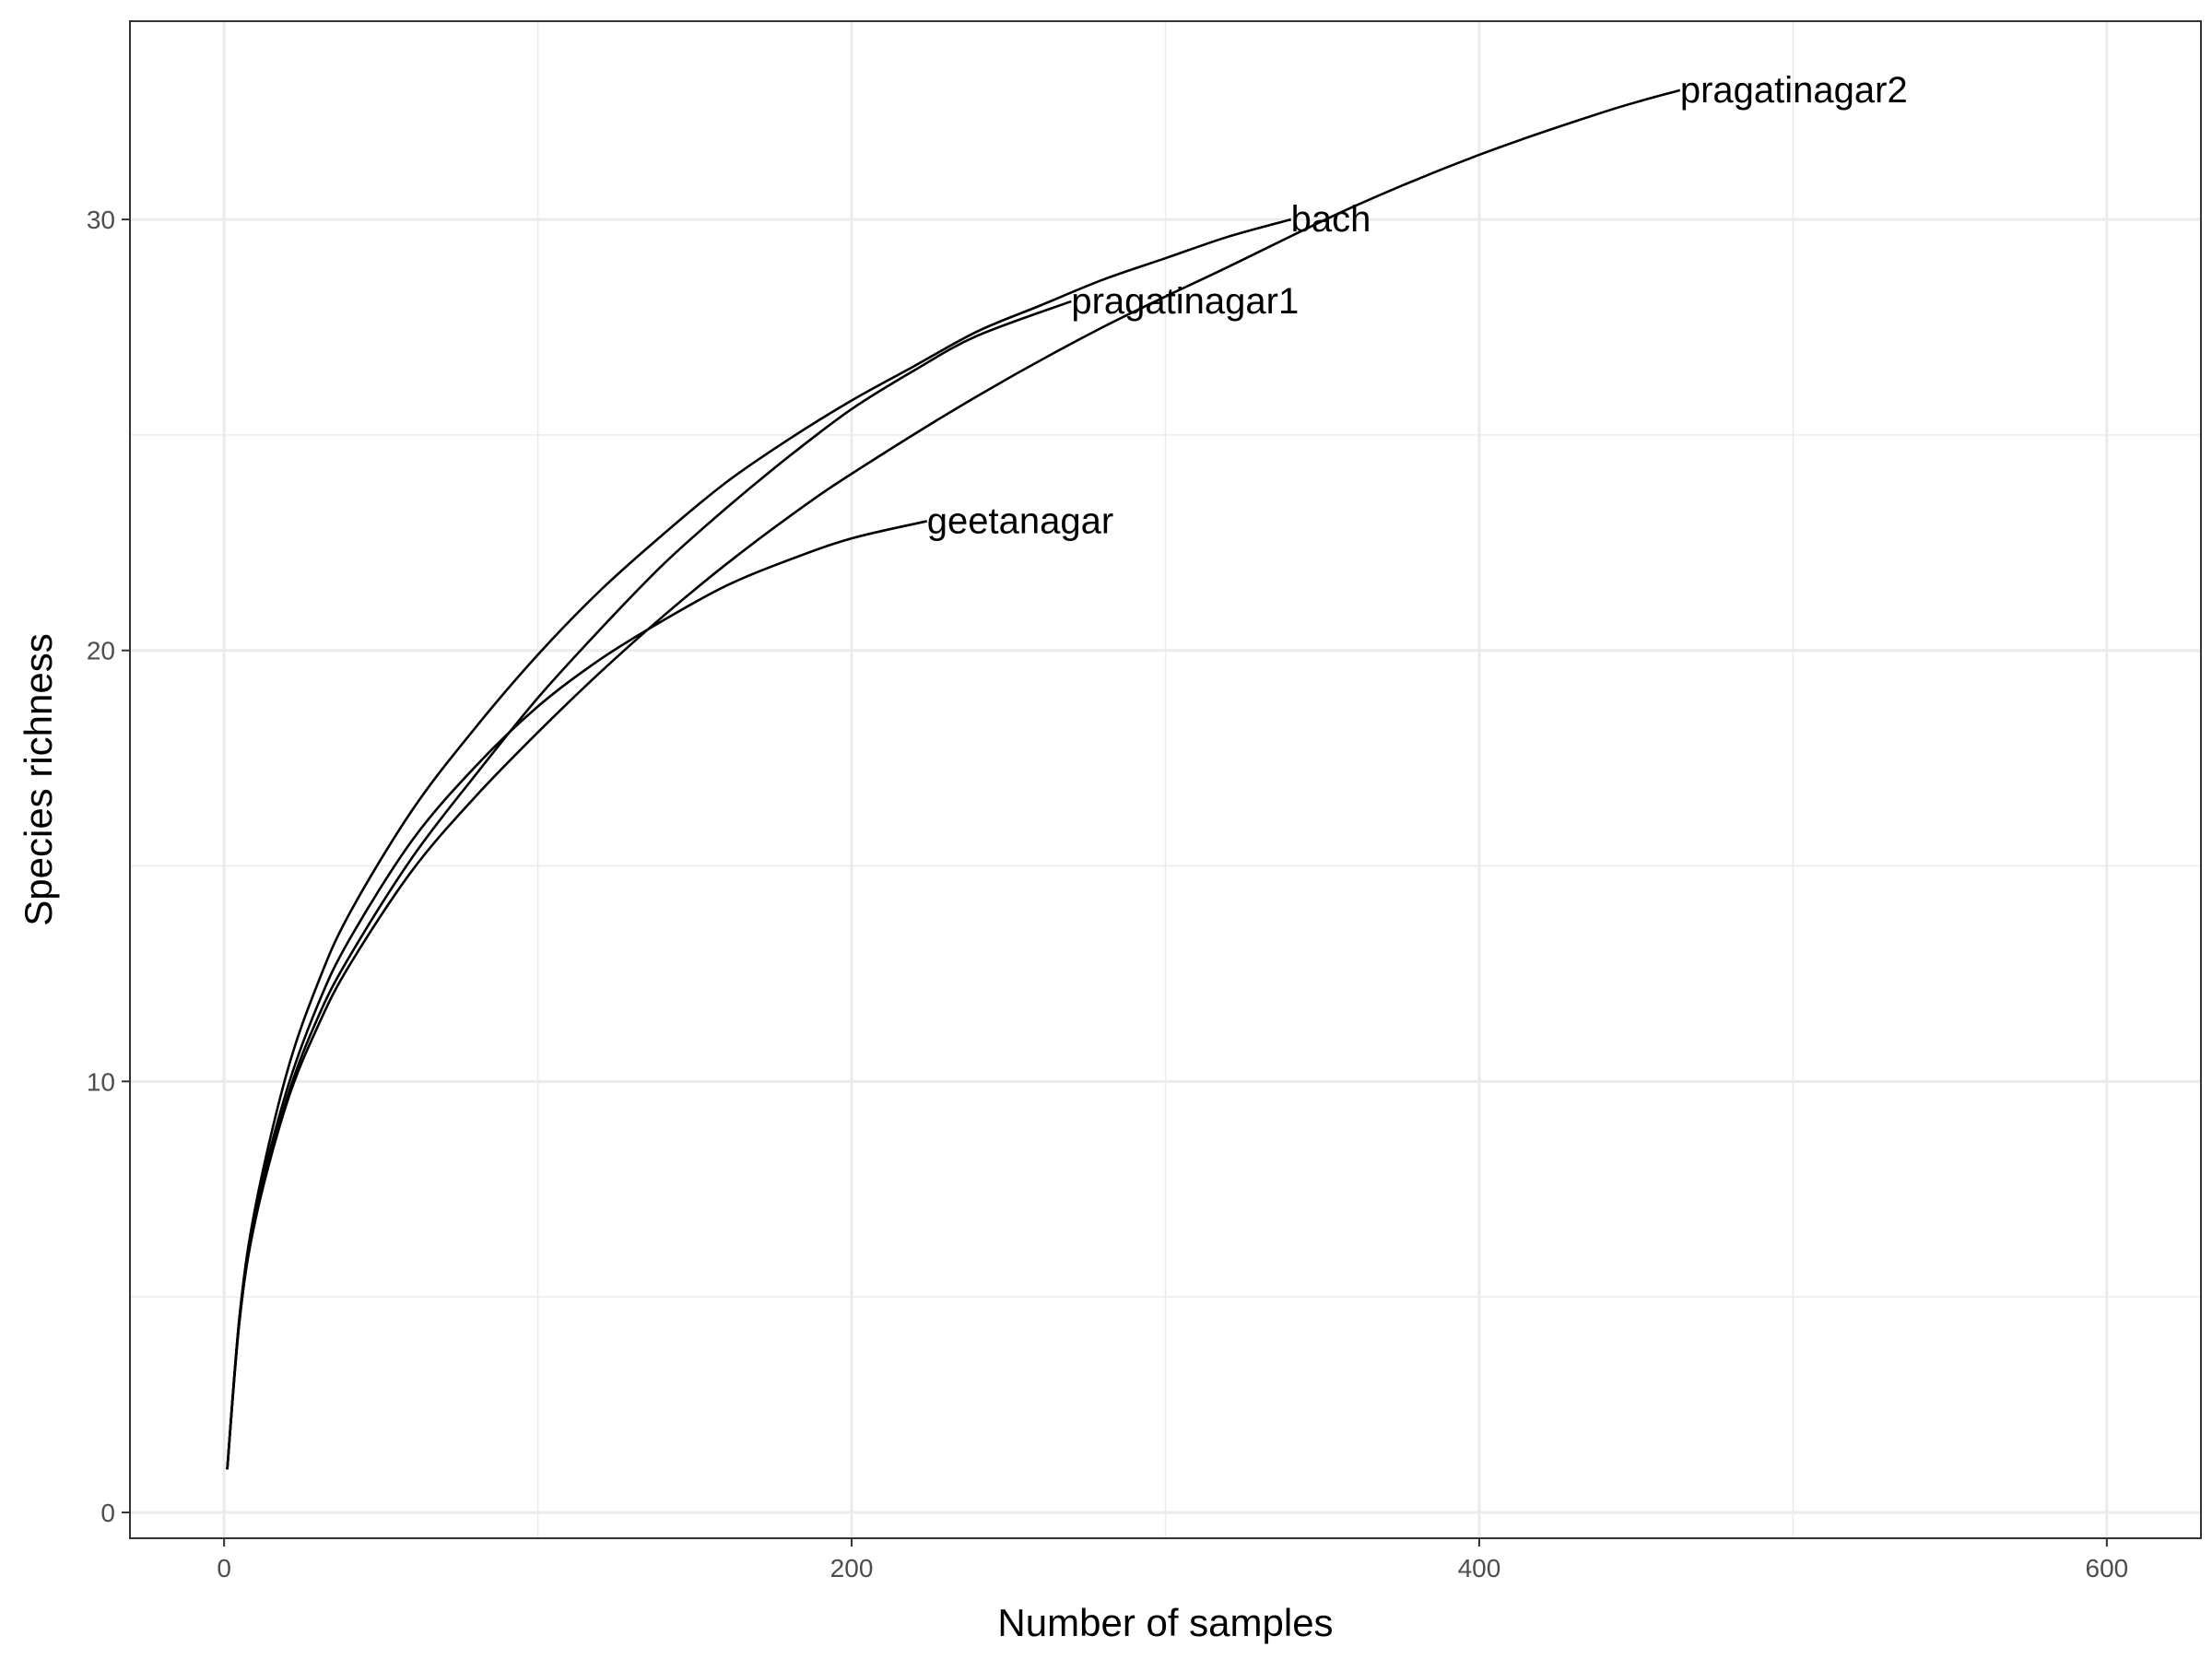 The width and height of the screenshot is (2212, 1659). I want to click on series-label-geetanagar: geetanagar, so click(1020, 520).